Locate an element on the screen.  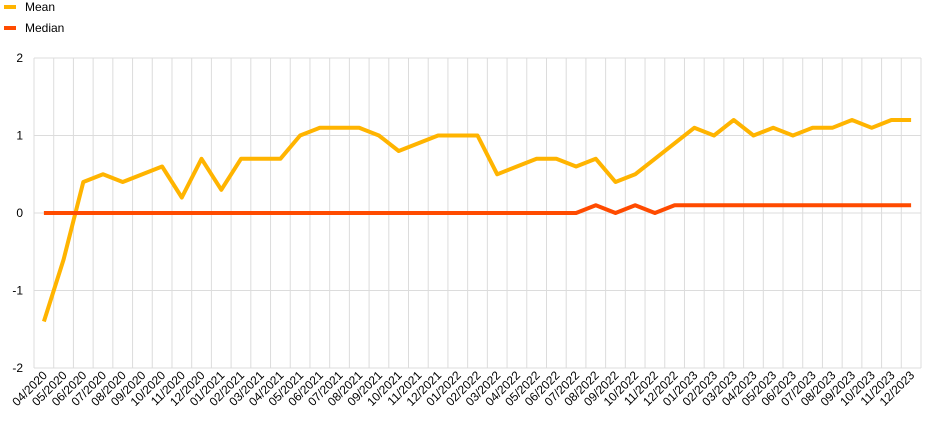
legend-label: Median is located at coordinates (44, 28).